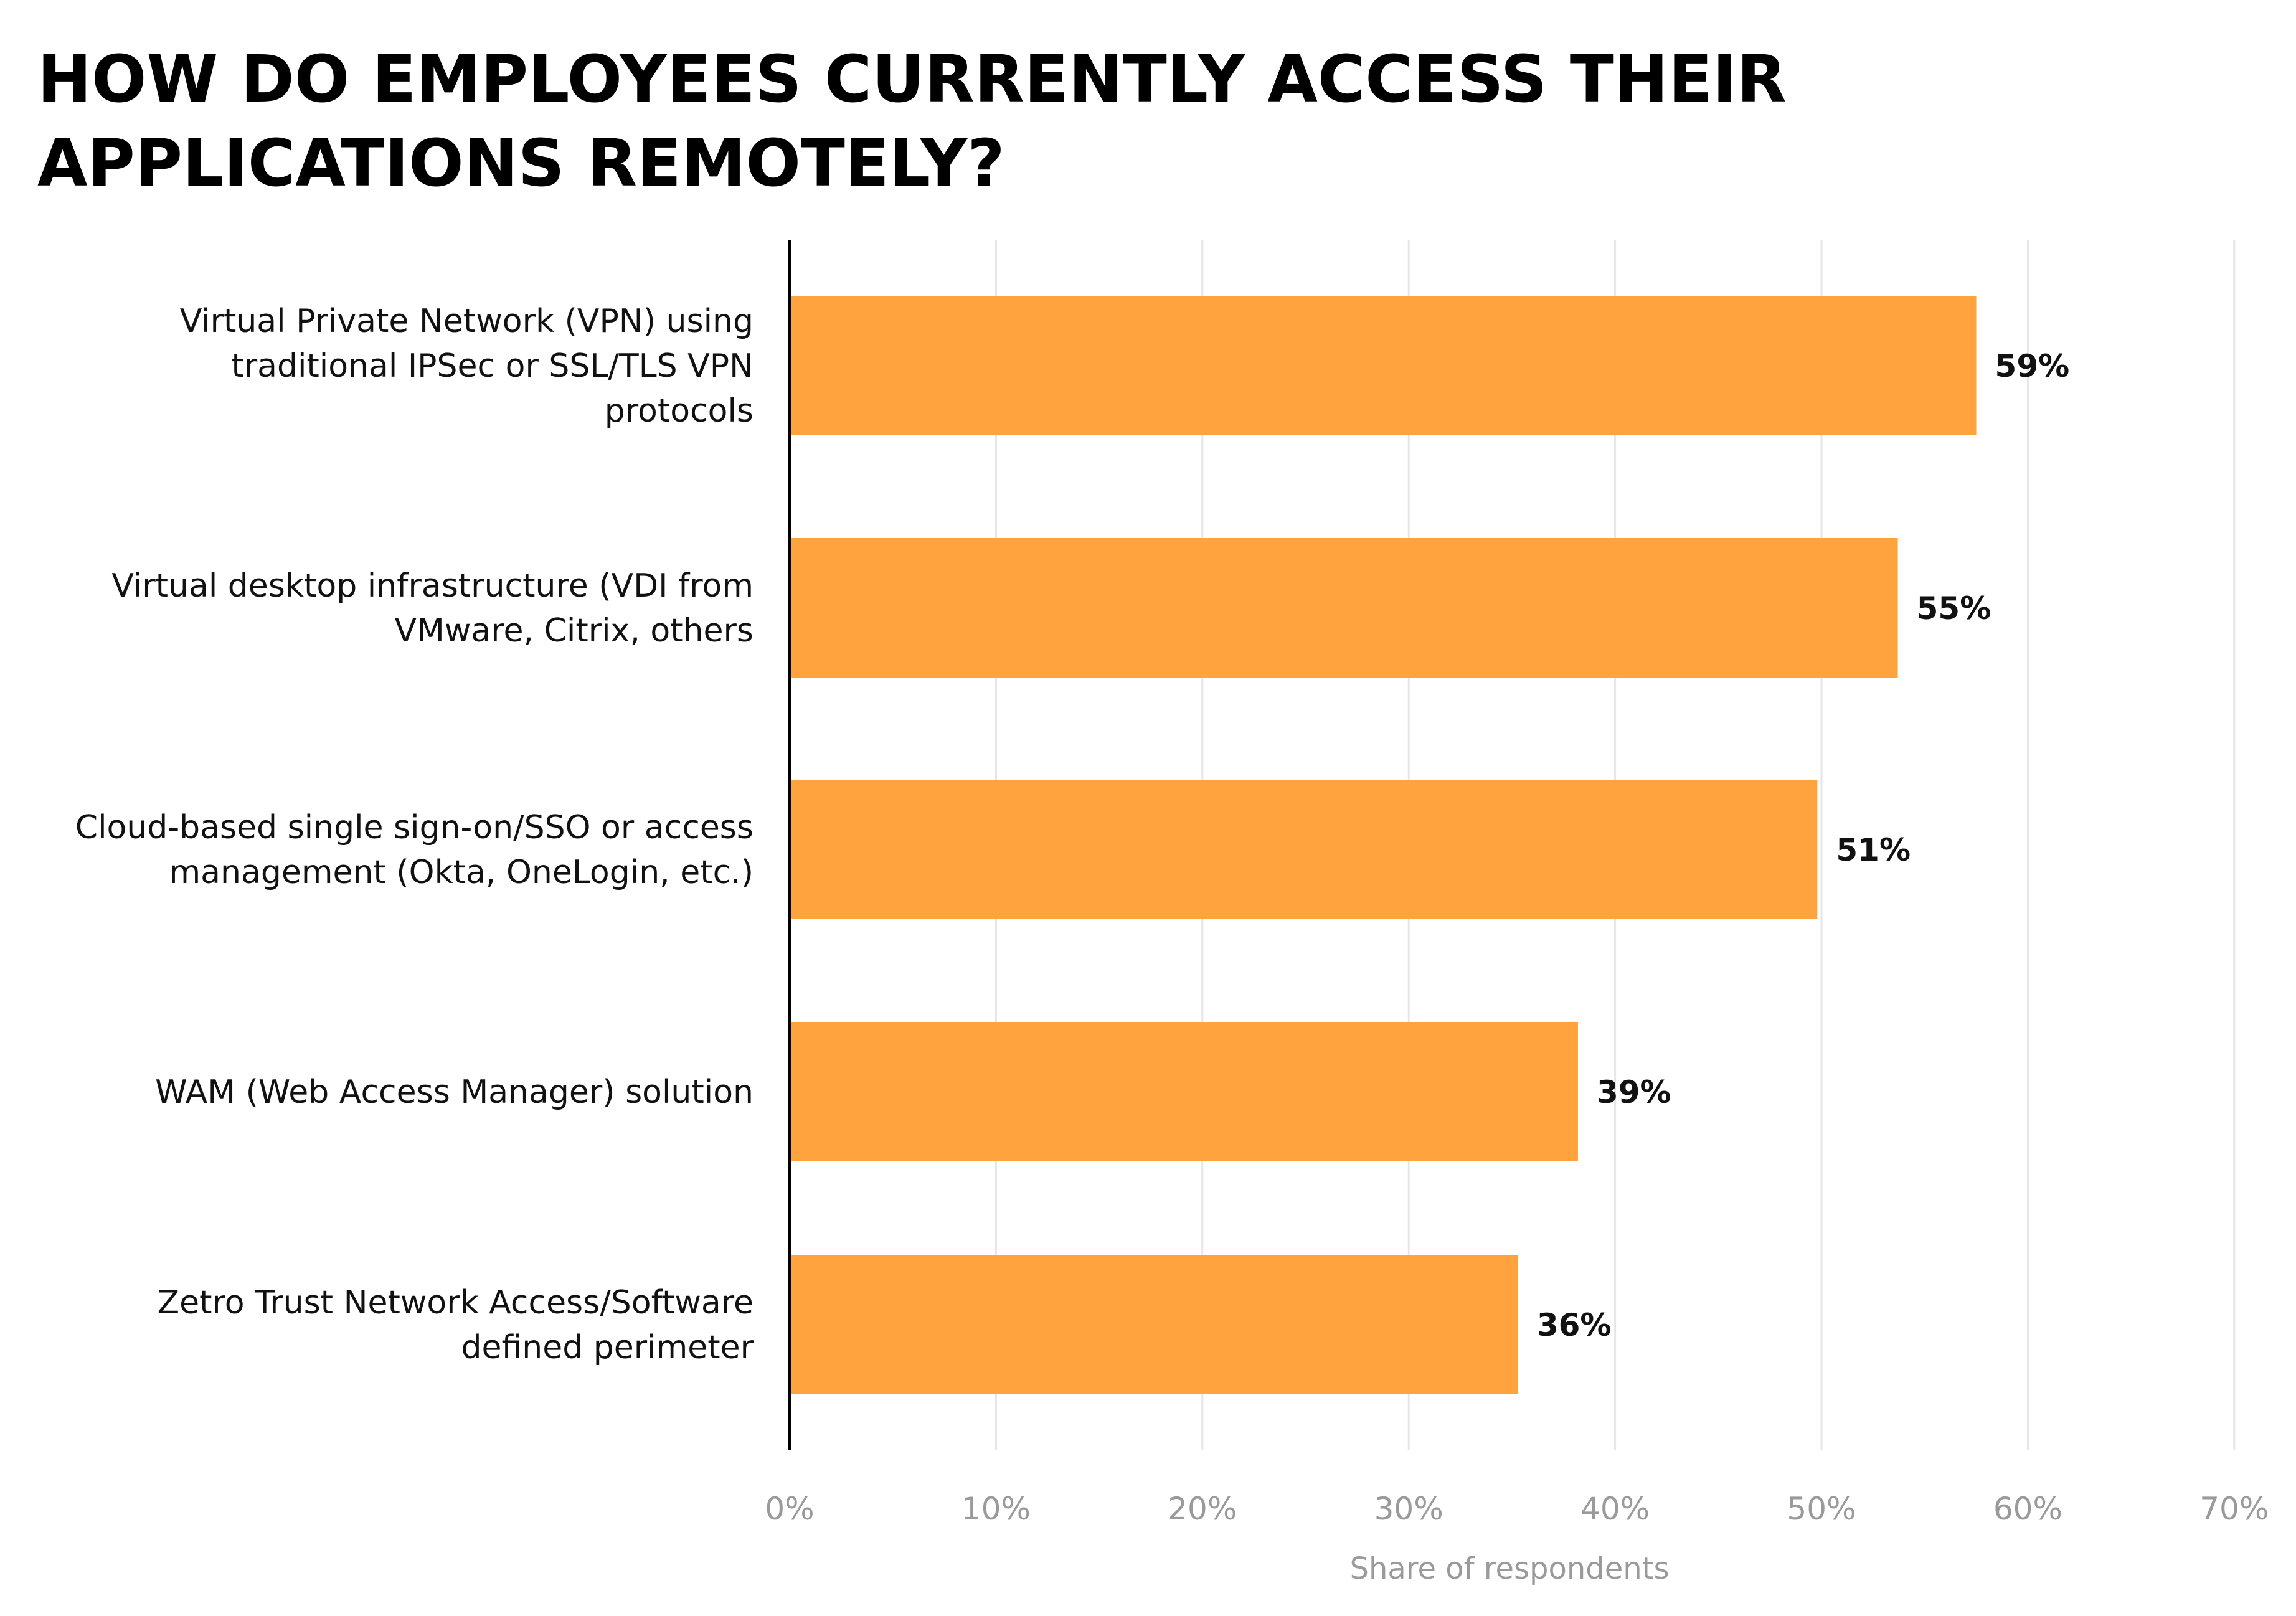 Image resolution: width=2296 pixels, height=1616 pixels. What do you see at coordinates (415, 827) in the screenshot?
I see `category-label: Cloud-based single sign-on/SSO or access` at bounding box center [415, 827].